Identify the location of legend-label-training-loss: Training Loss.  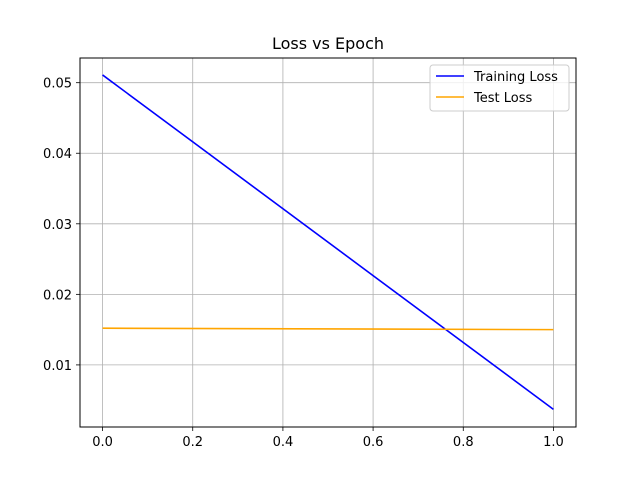
(515, 77).